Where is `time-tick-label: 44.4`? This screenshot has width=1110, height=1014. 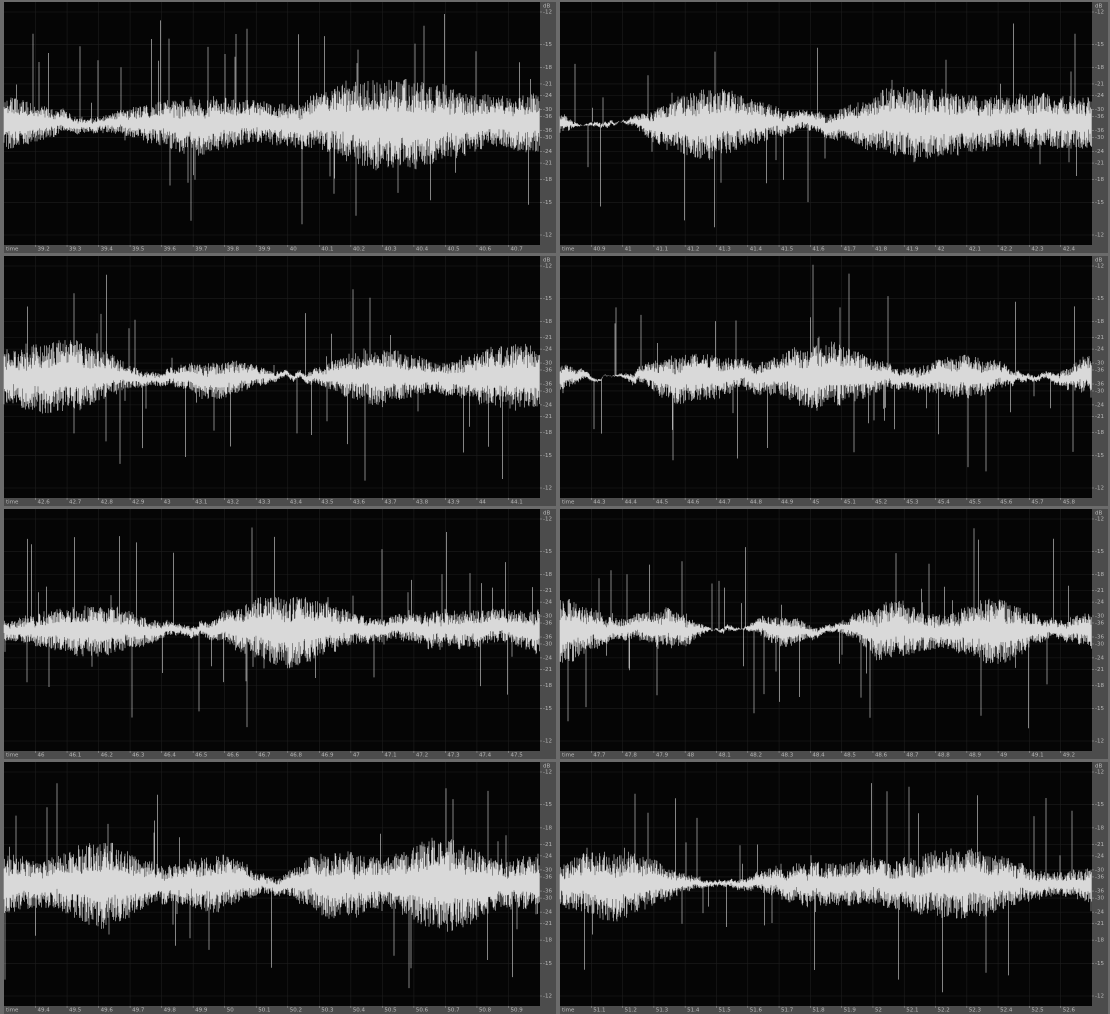 time-tick-label: 44.4 is located at coordinates (631, 503).